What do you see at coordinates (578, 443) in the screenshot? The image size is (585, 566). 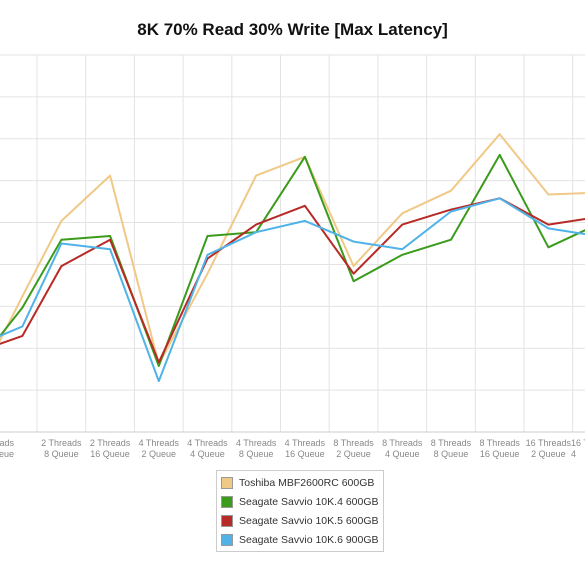 I see `x-tick-label: 16 T` at bounding box center [578, 443].